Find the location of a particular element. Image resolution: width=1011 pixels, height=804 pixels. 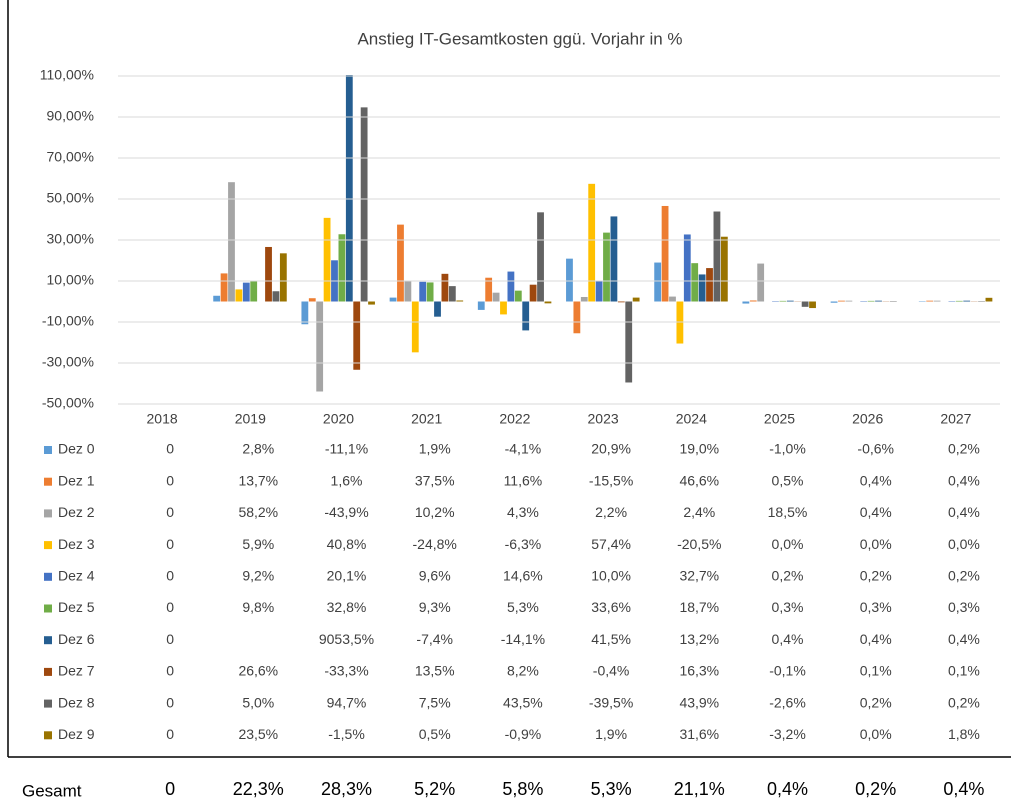

table-cell: 14,6% is located at coordinates (523, 576).